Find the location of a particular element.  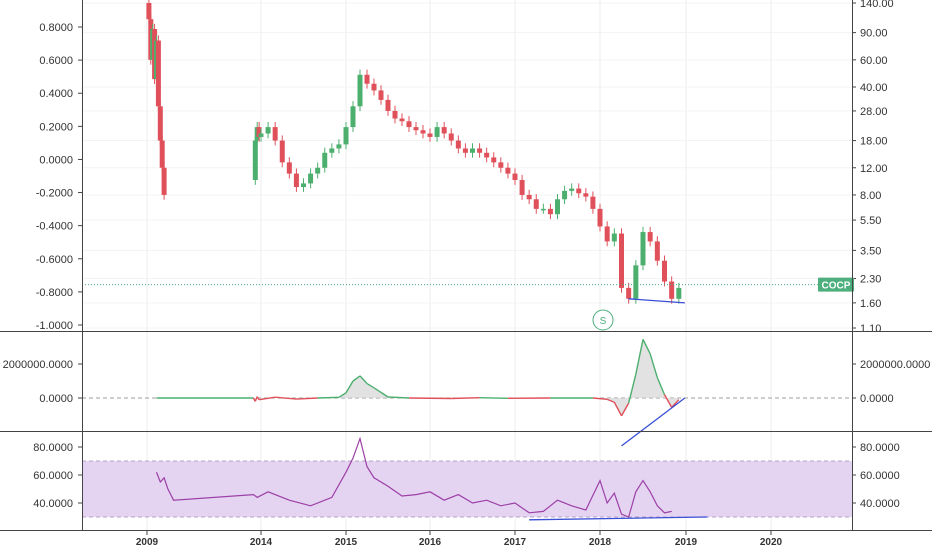

price-left-tick-label: 0.6000 is located at coordinates (56, 61).